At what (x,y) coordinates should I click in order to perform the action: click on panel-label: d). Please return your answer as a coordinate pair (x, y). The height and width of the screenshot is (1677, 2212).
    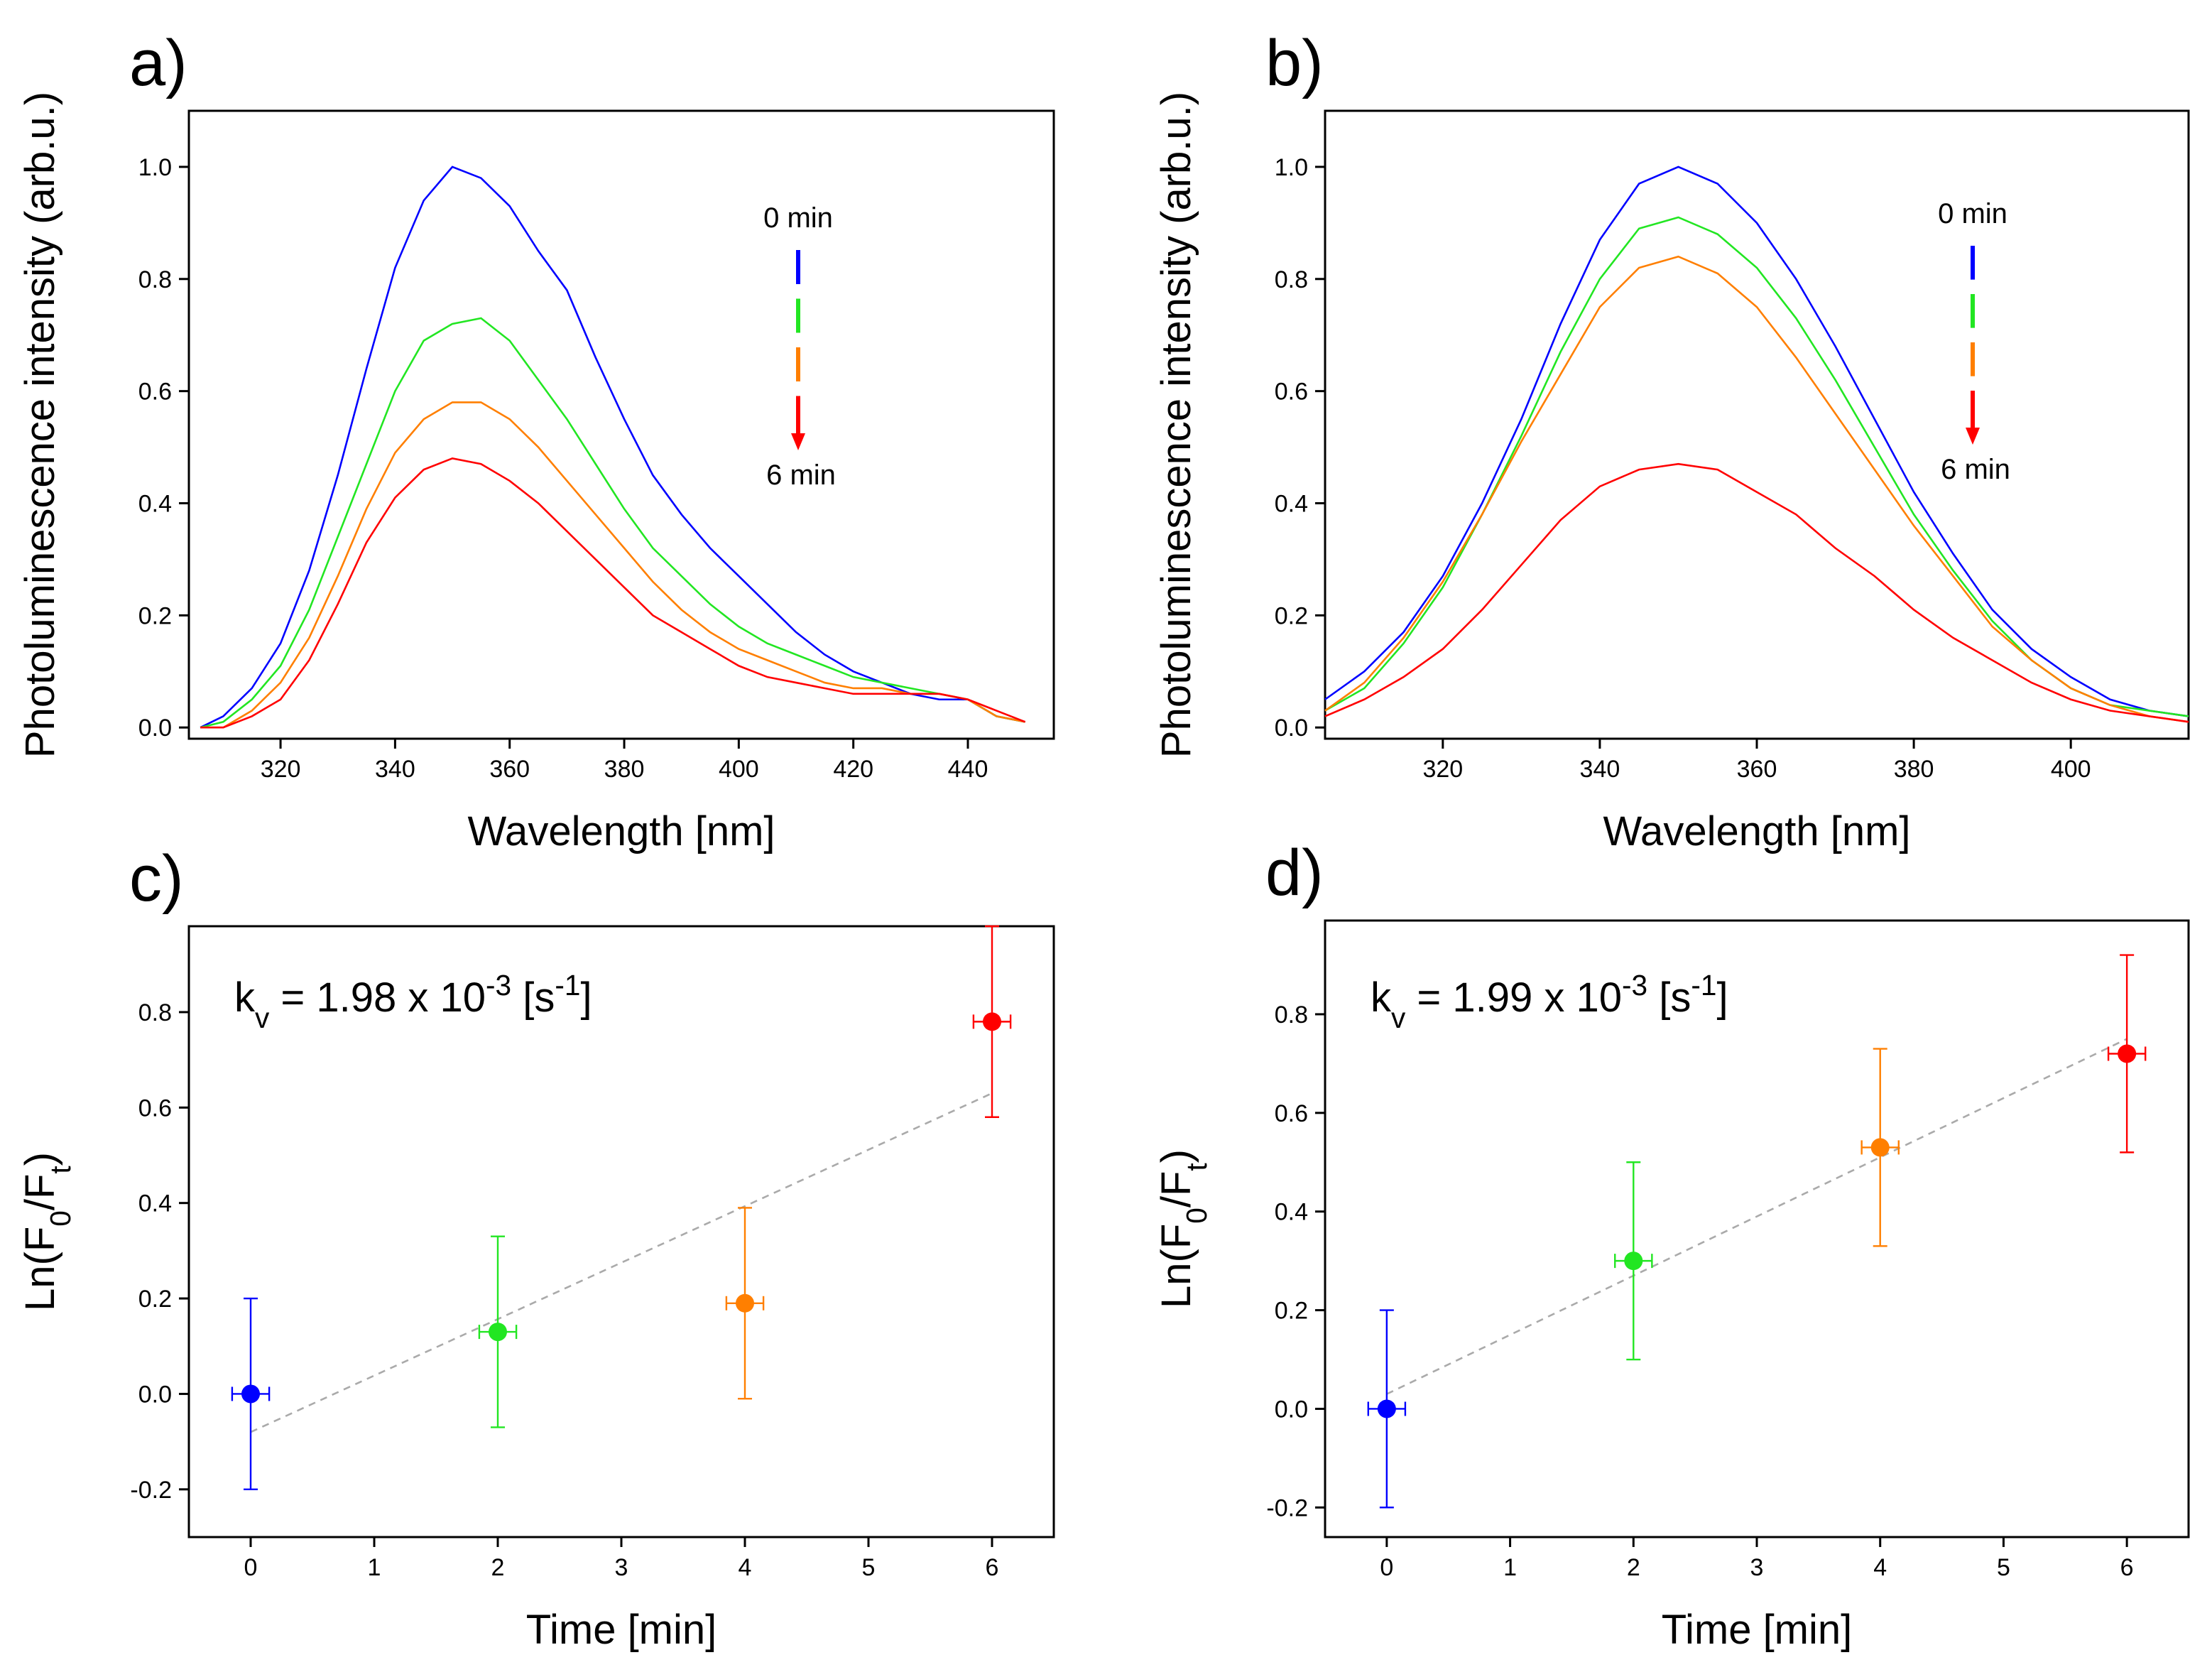
    Looking at the image, I should click on (1294, 873).